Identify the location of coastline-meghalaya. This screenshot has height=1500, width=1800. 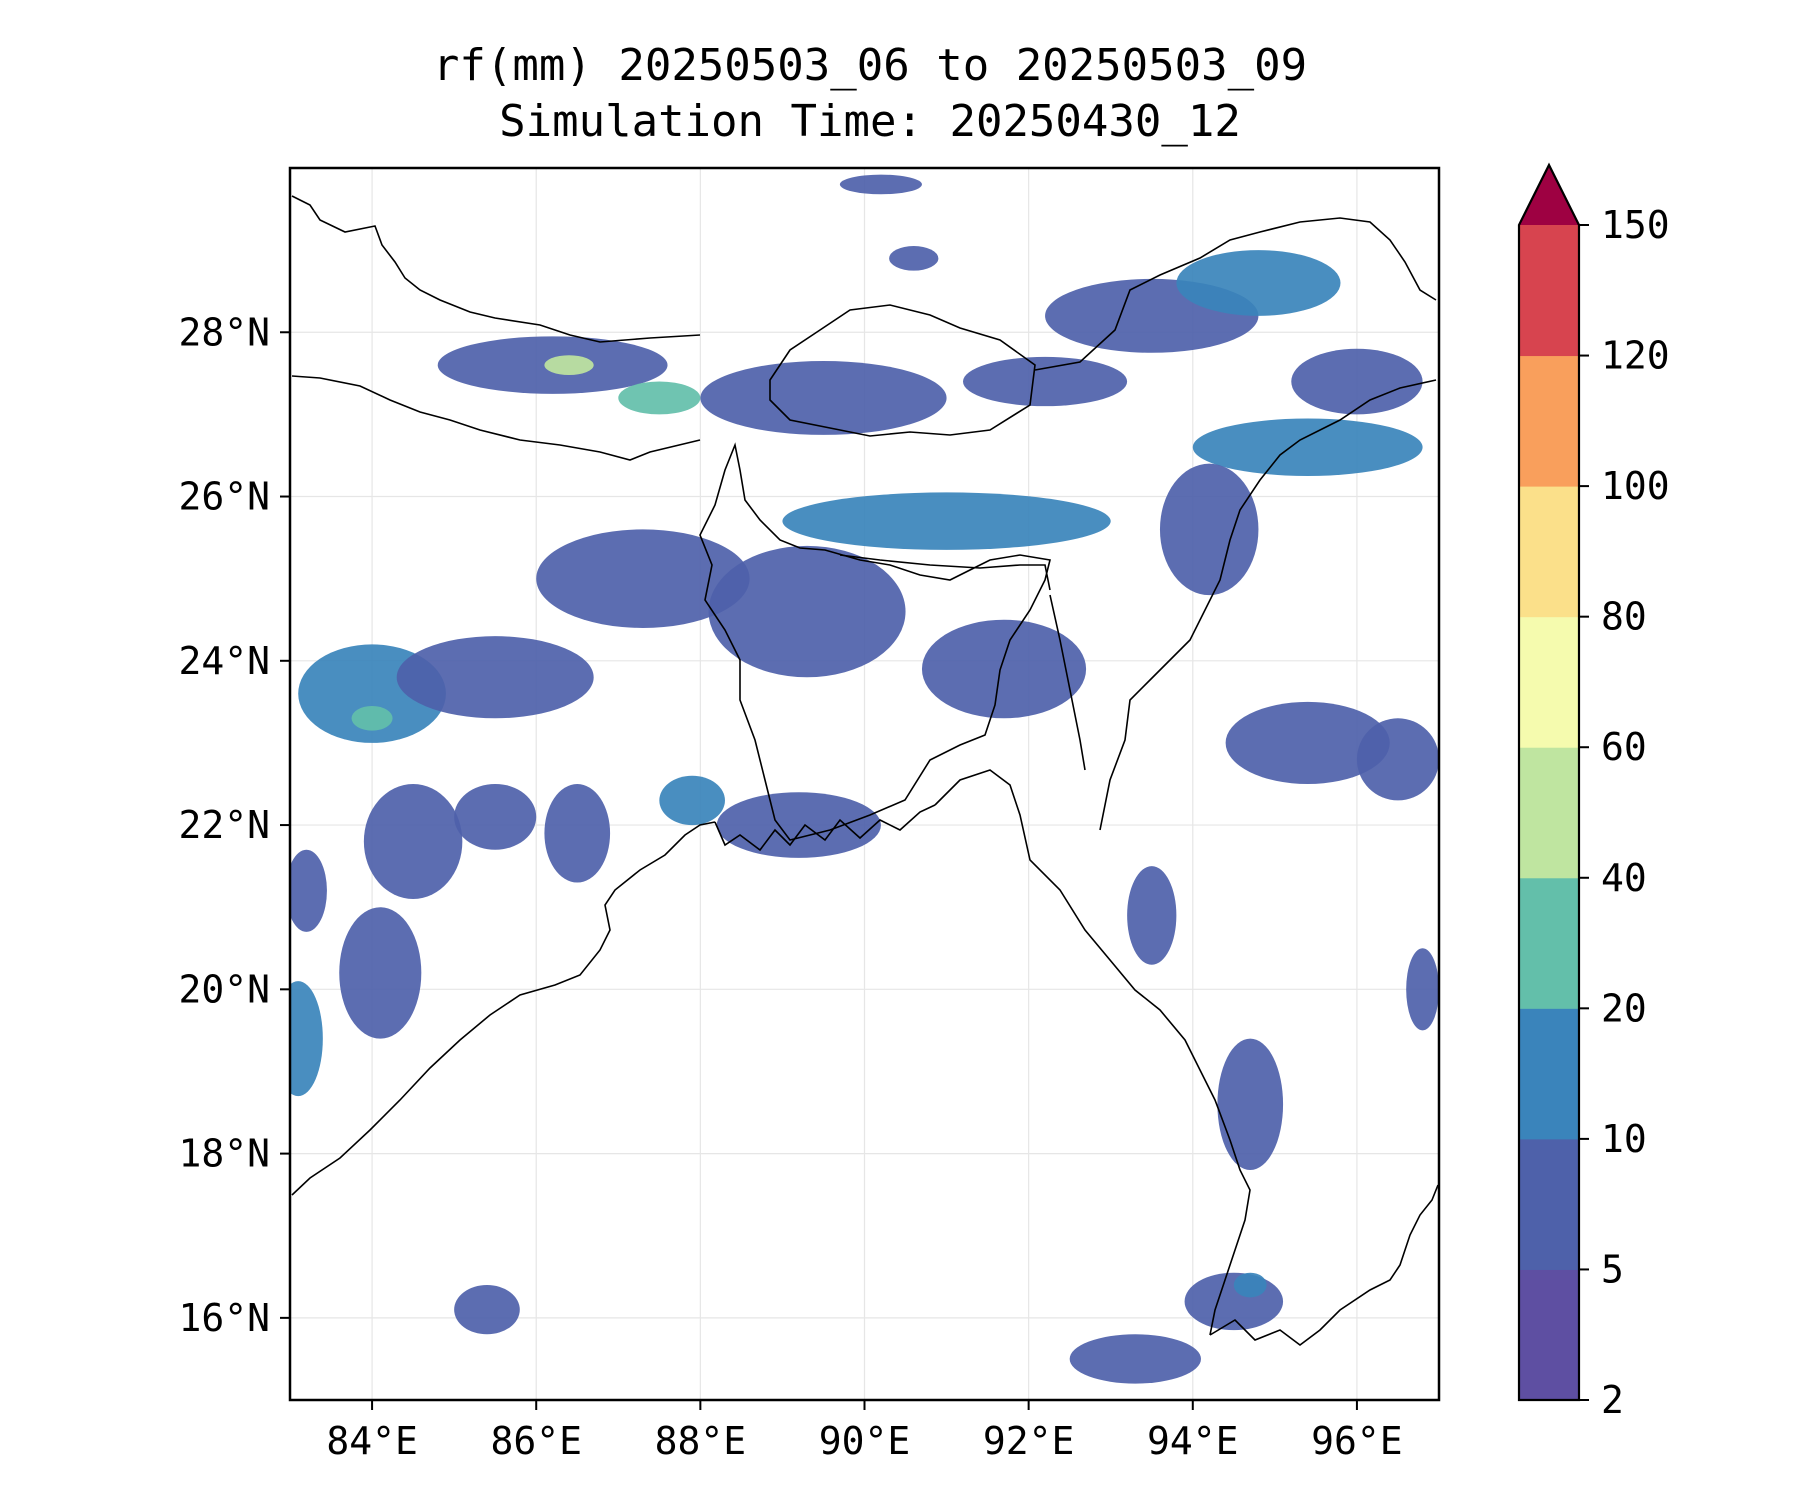
(945, 572).